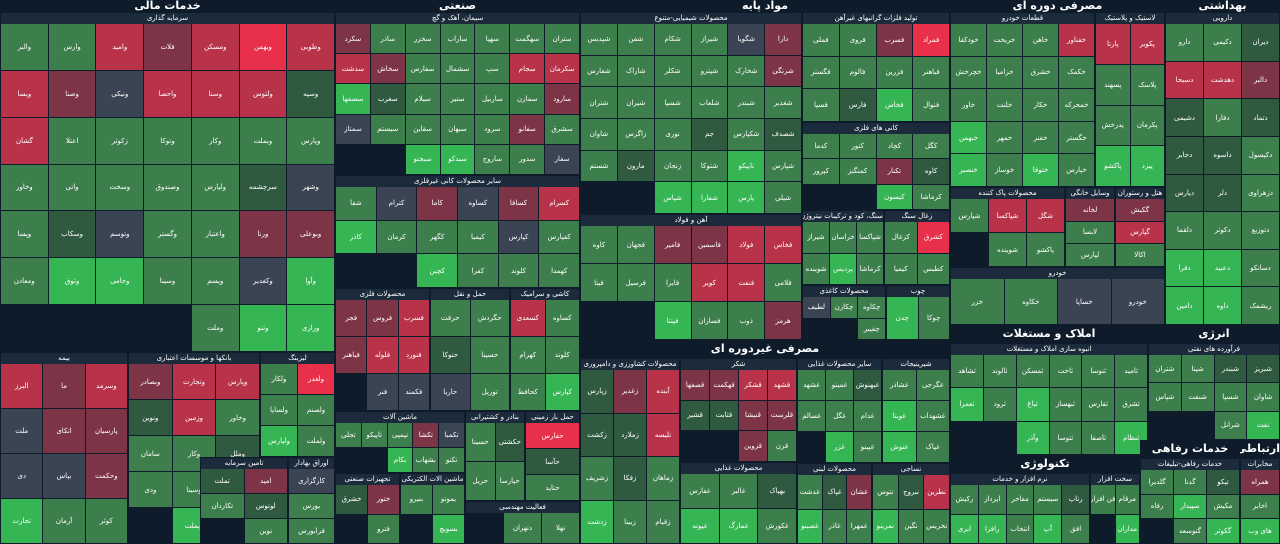 The width and height of the screenshot is (1280, 544). Describe the element at coordinates (1222, 193) in the screenshot. I see `stock-tile: دلر` at that location.